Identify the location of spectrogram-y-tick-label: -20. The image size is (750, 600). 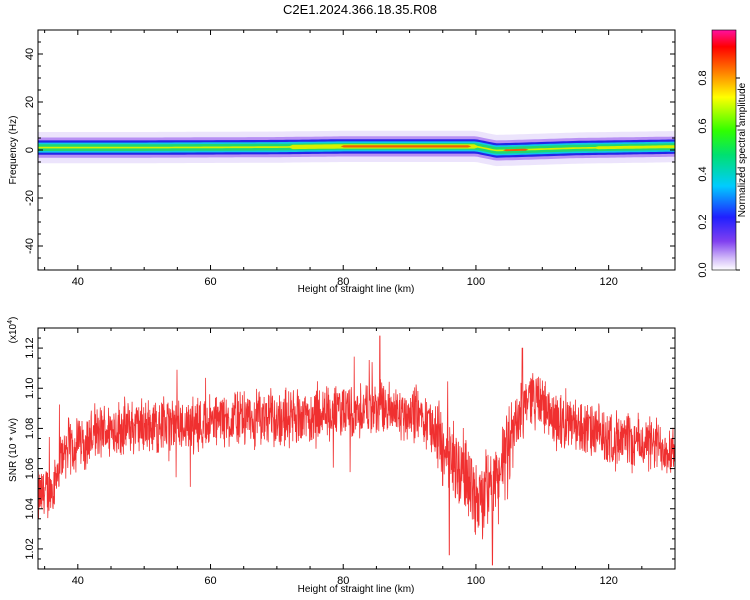
(30, 198).